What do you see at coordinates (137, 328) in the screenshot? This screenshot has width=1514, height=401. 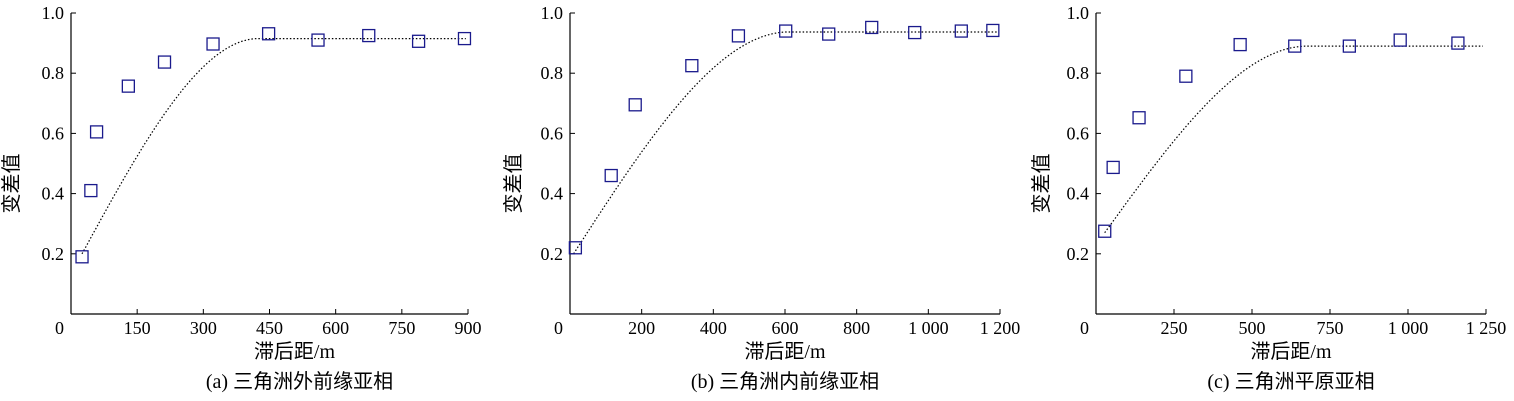 I see `x-tick-label: 150` at bounding box center [137, 328].